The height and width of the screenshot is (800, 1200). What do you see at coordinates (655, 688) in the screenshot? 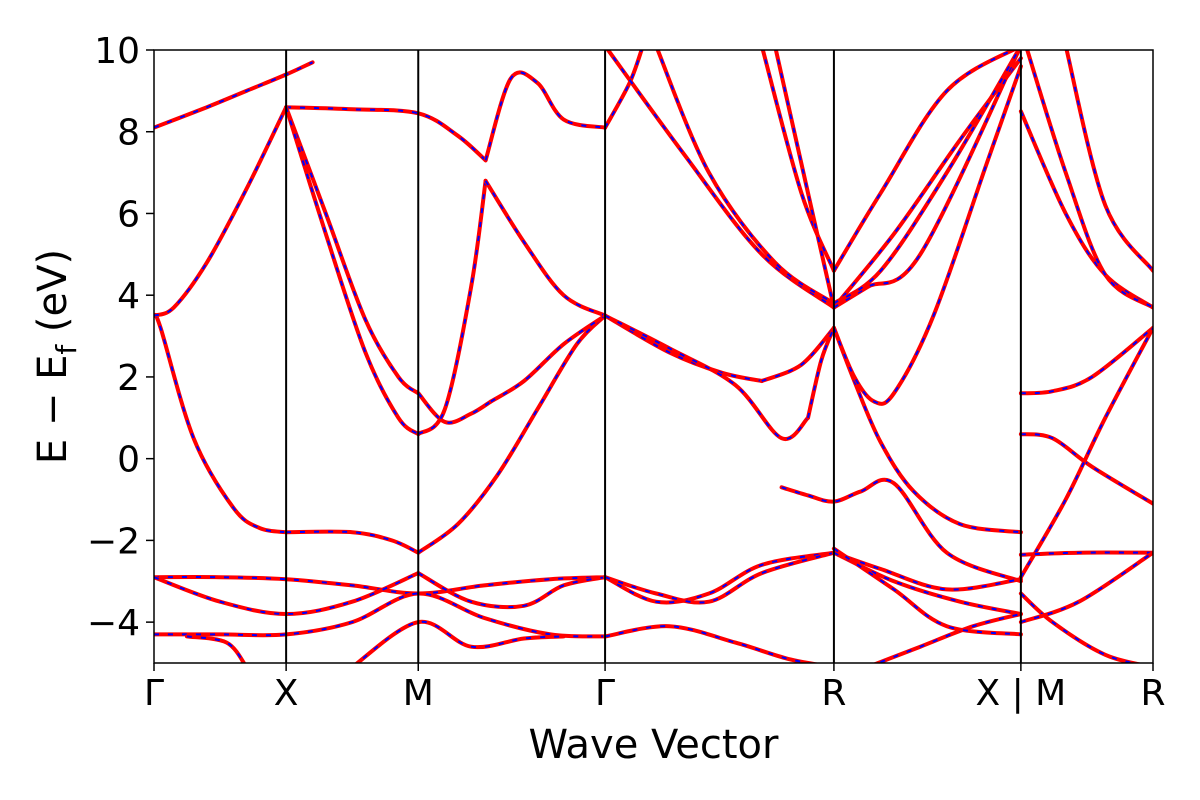
I see `x-axis-ticks: Γ X M Γ R X | M R` at bounding box center [655, 688].